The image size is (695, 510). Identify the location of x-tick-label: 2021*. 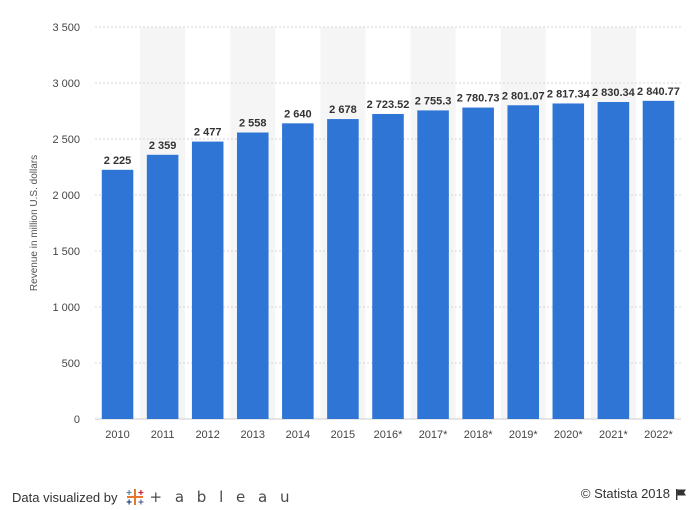
(613, 435).